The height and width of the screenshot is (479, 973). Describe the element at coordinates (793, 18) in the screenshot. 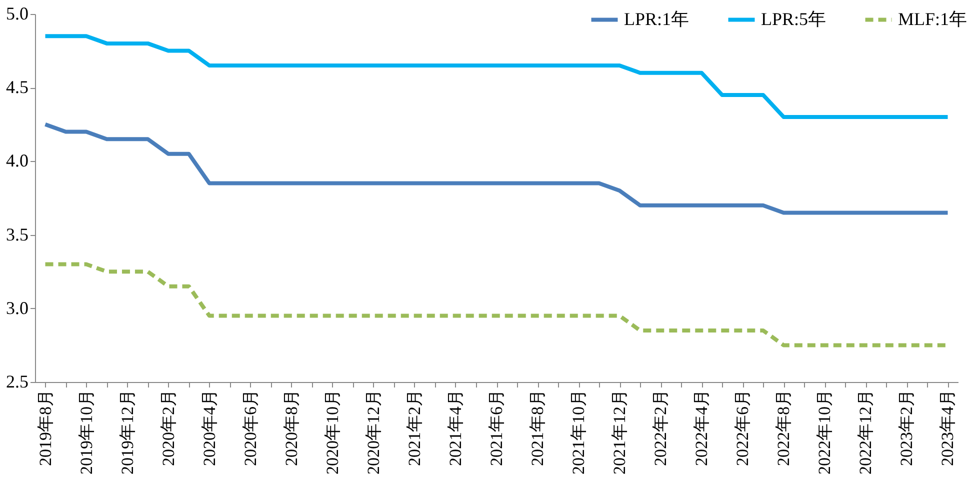

I see `legend-label: LPR:5年` at that location.